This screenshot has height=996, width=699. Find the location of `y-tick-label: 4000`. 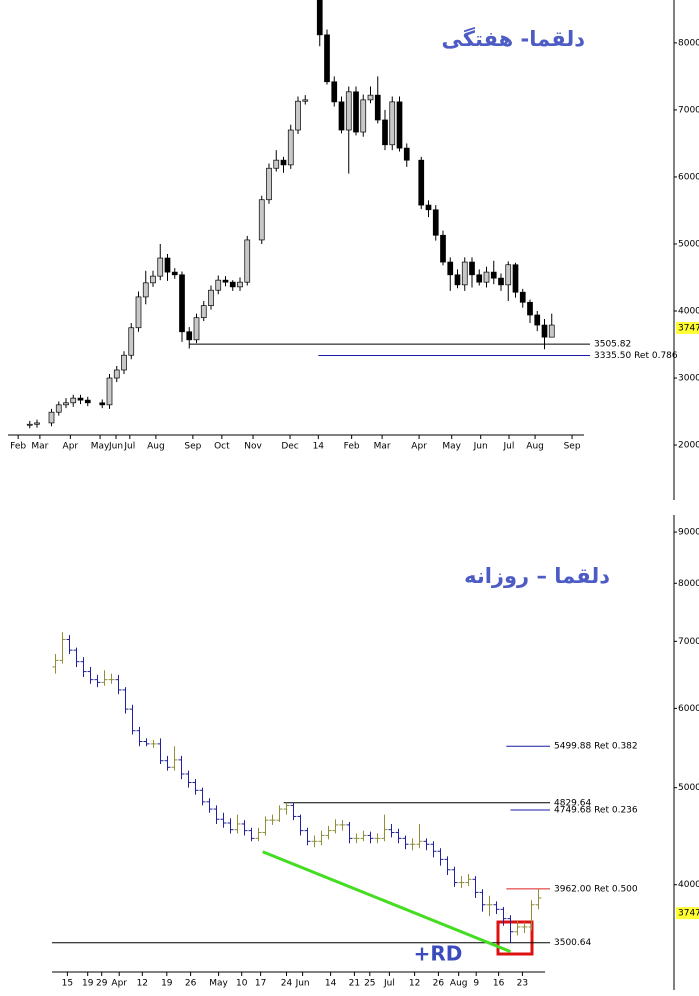

y-tick-label: 4000 is located at coordinates (688, 311).